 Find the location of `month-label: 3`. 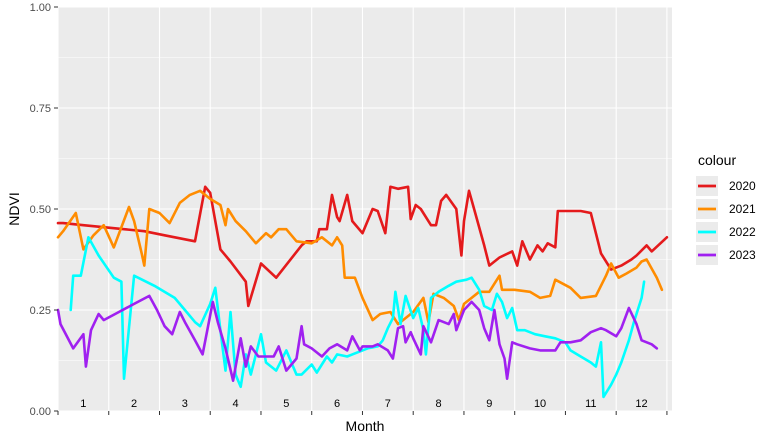

month-label: 3 is located at coordinates (185, 404).